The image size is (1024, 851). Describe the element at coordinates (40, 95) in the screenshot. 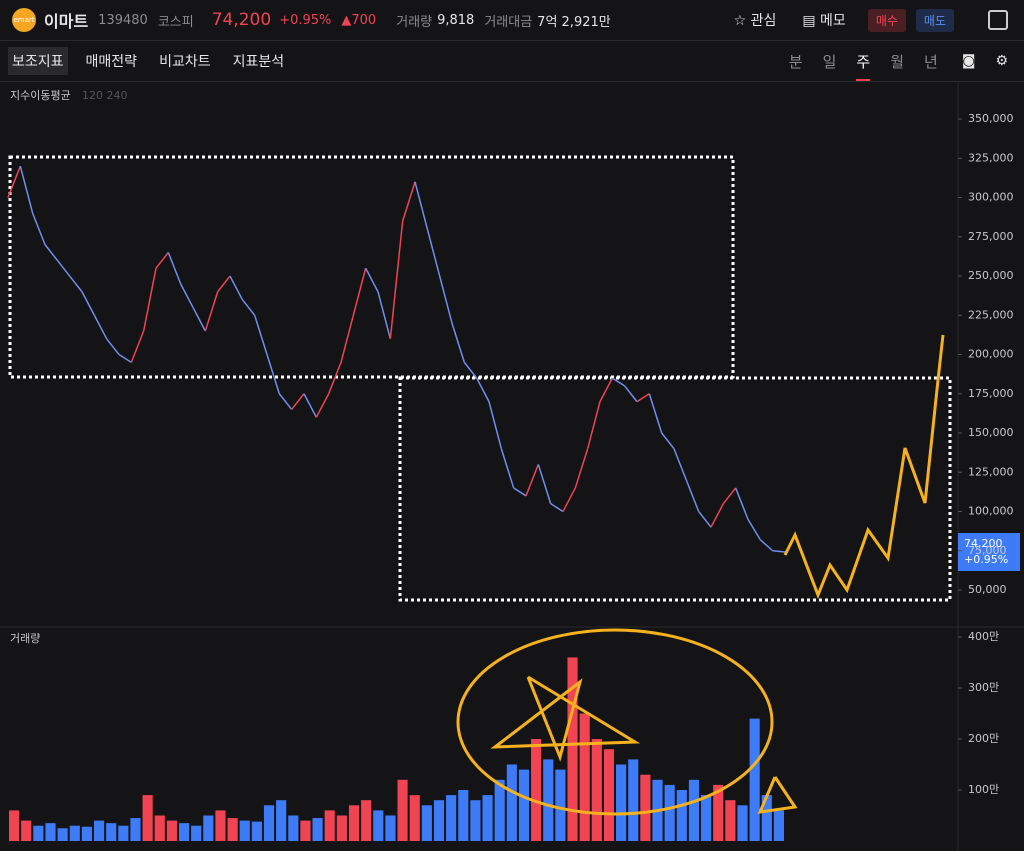

I see `legend-title: 지수이동평균` at that location.